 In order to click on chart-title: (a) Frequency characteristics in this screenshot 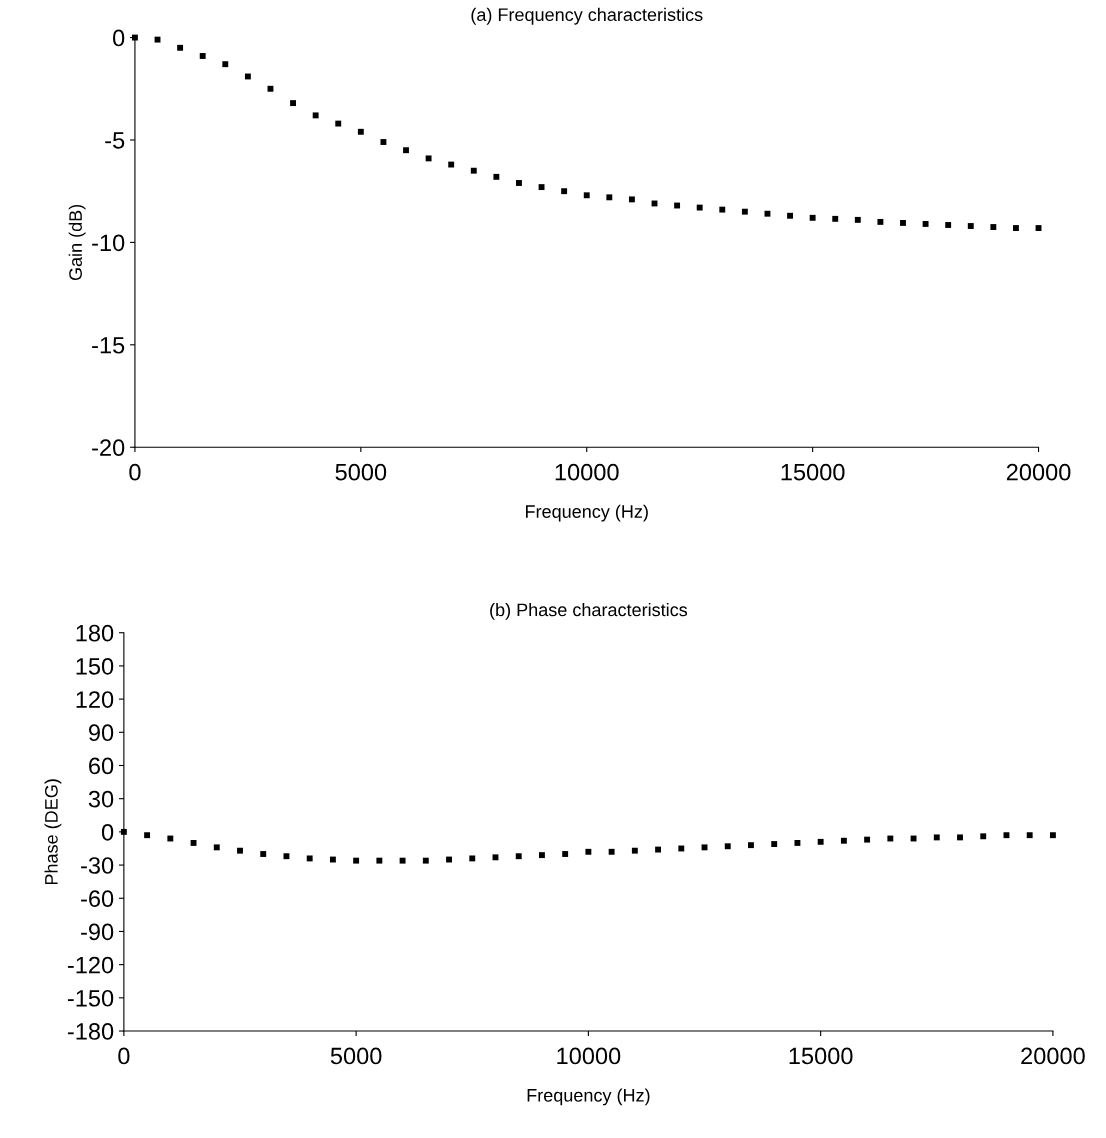, I will do `click(587, 16)`.